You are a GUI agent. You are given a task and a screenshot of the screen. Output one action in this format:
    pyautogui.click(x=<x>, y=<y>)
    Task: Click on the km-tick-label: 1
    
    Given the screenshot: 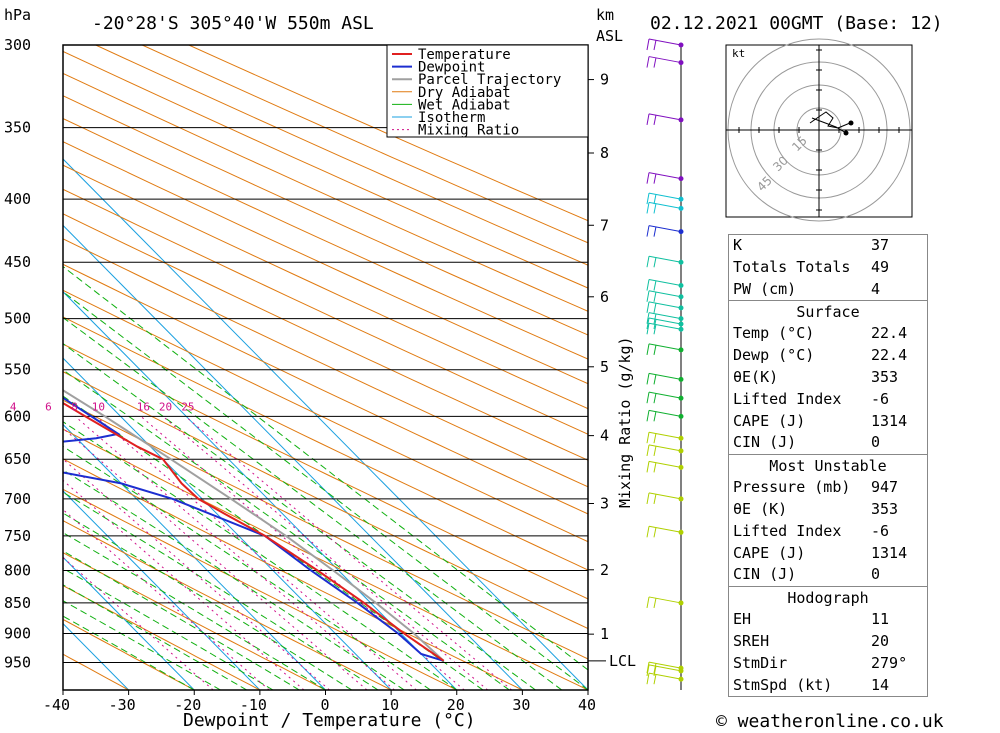 What is the action you would take?
    pyautogui.click(x=604, y=634)
    